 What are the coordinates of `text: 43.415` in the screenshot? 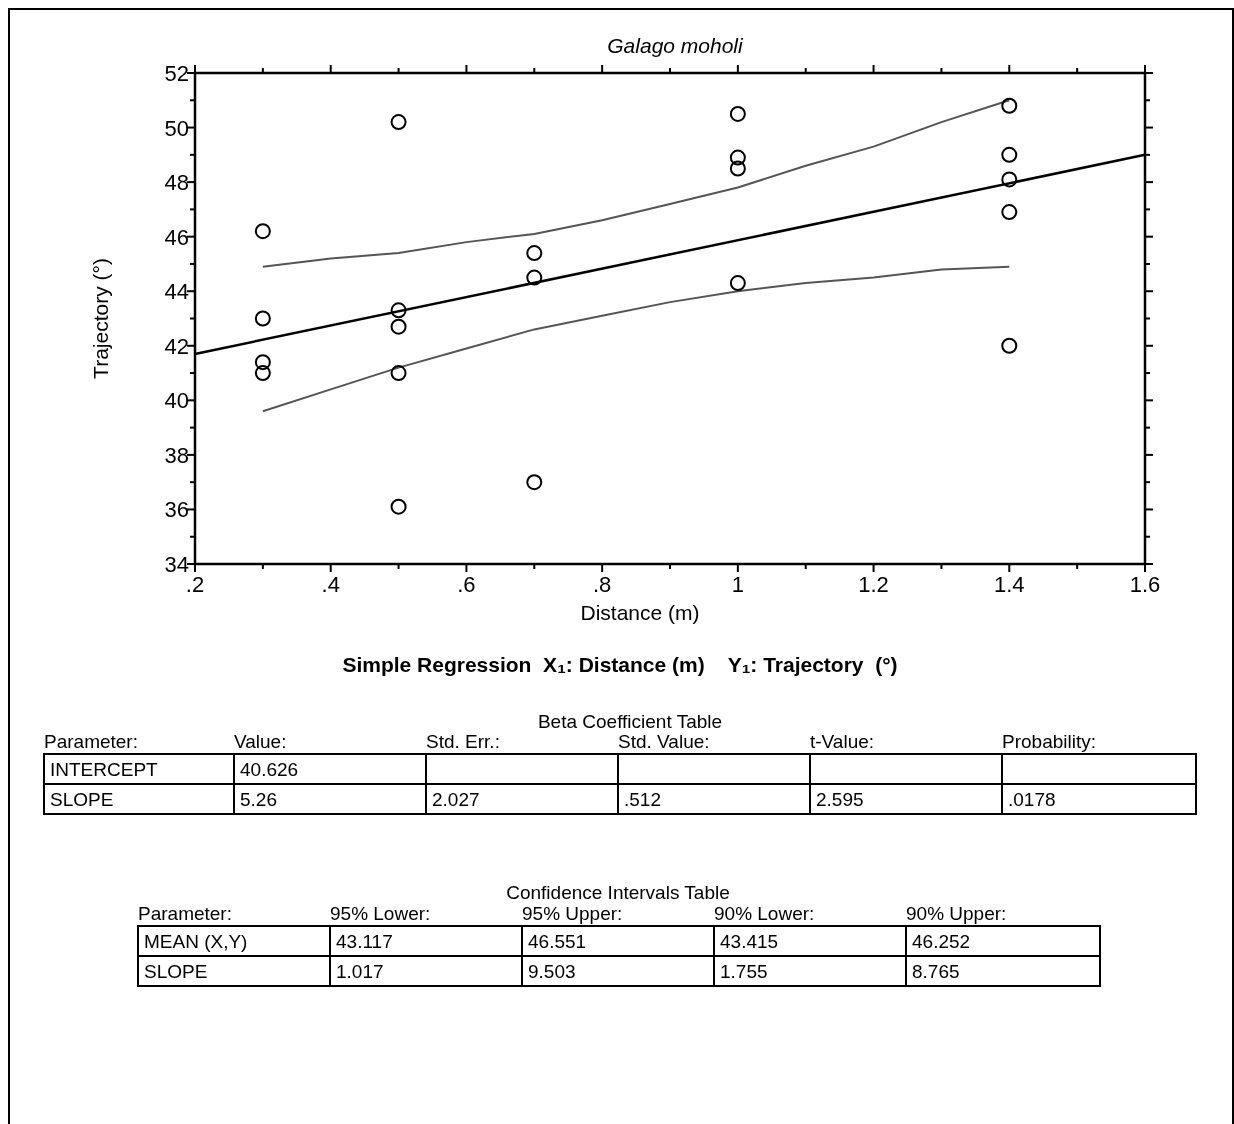 It's located at (749, 941).